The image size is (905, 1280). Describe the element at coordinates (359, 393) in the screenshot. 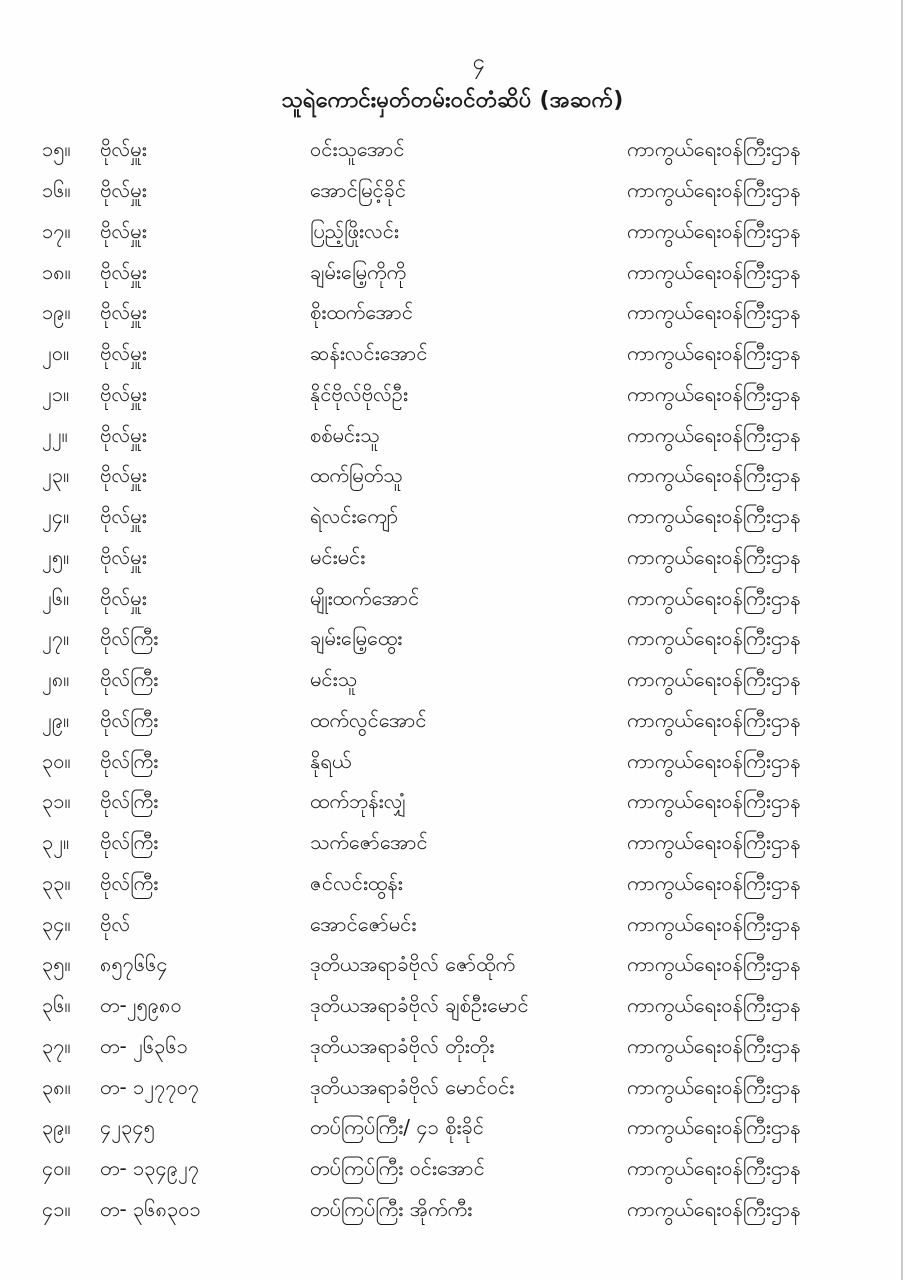

I see `row-person-name: နိုင်ဗိုလ်ဗိုလ်ဦး` at that location.